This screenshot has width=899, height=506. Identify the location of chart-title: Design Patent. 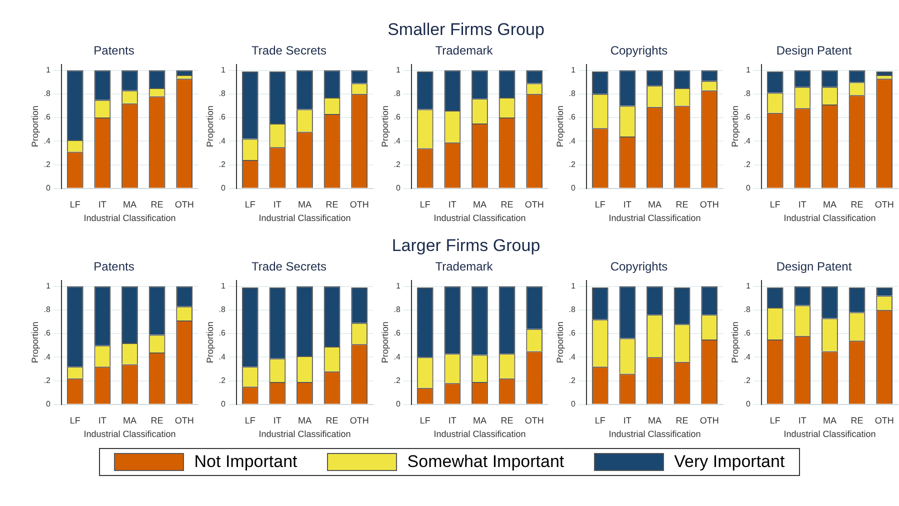
(814, 51).